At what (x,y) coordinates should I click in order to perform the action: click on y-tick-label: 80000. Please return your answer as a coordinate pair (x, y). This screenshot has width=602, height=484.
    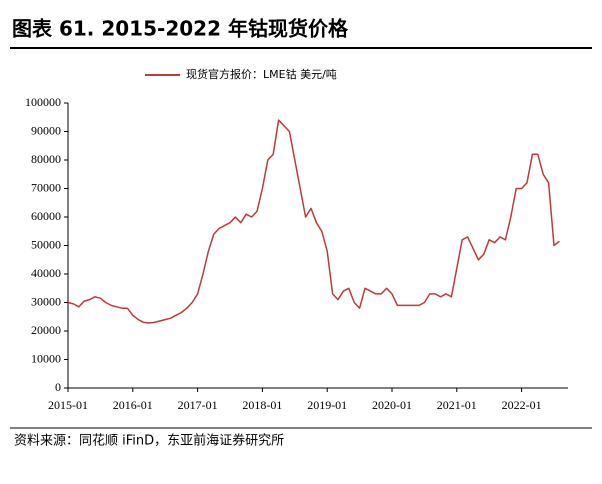
    Looking at the image, I should click on (46, 159).